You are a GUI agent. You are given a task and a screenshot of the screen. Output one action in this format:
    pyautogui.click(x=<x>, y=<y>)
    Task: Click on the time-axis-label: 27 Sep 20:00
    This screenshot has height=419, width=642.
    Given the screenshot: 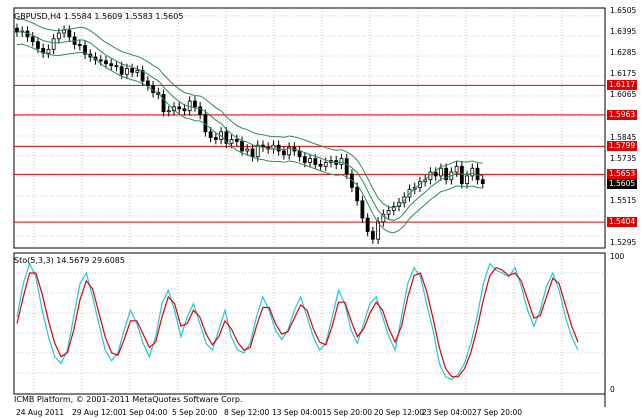 What is the action you would take?
    pyautogui.click(x=497, y=412)
    